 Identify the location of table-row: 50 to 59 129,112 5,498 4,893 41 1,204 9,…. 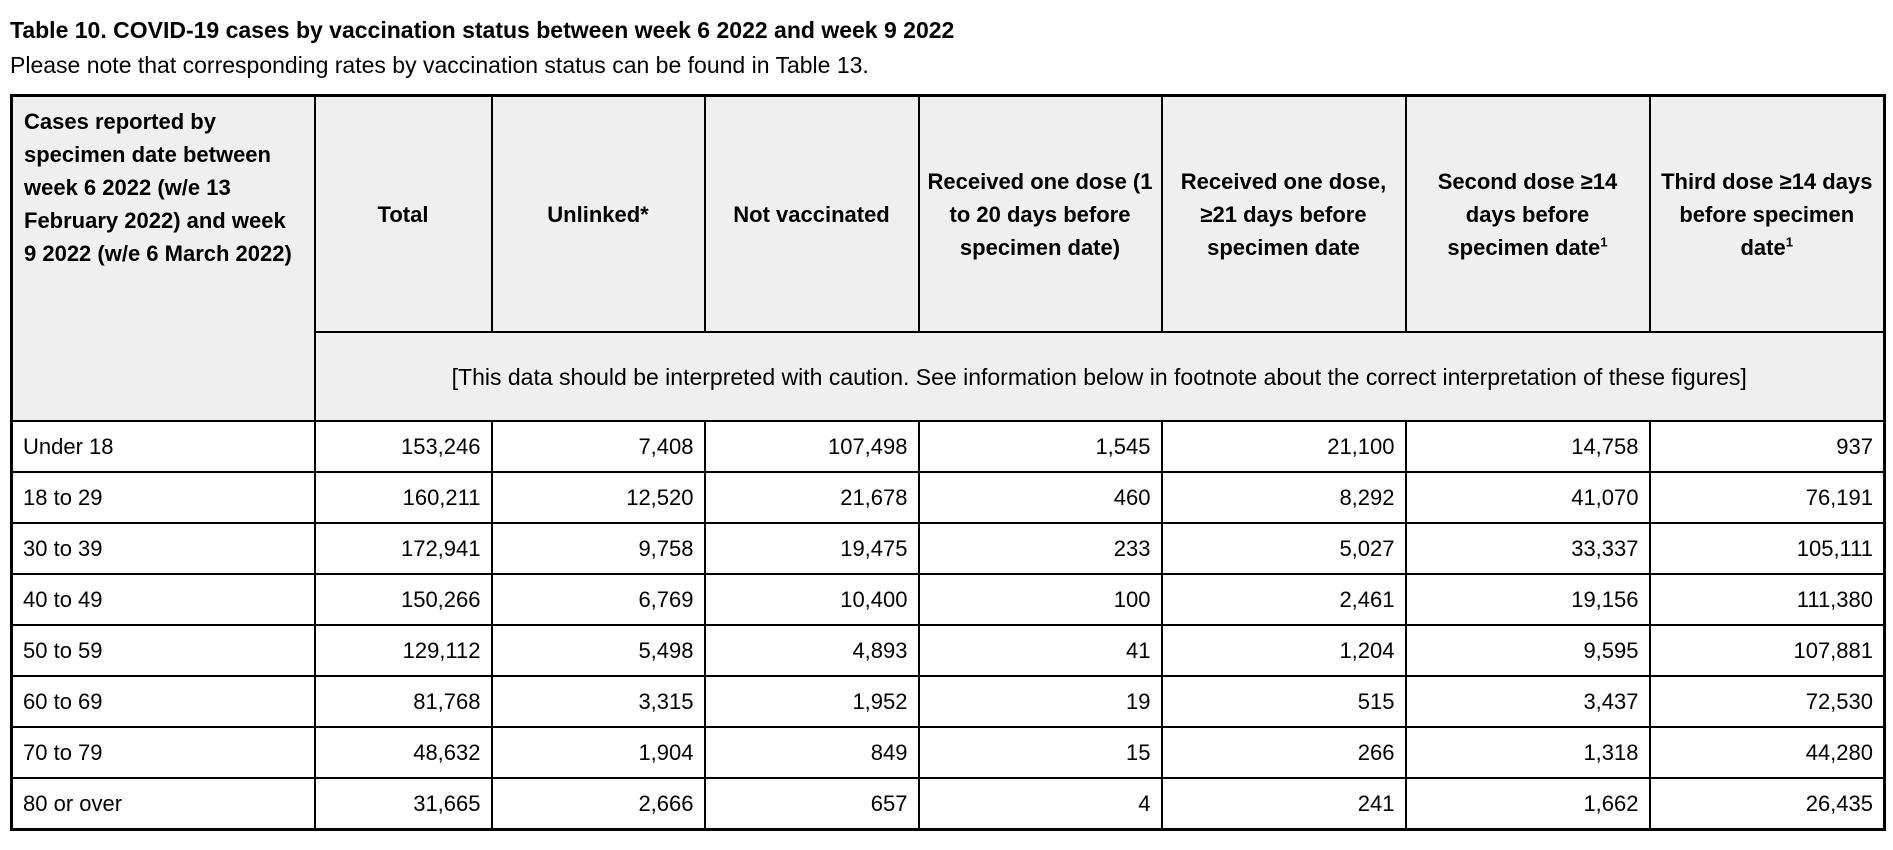
(948, 651).